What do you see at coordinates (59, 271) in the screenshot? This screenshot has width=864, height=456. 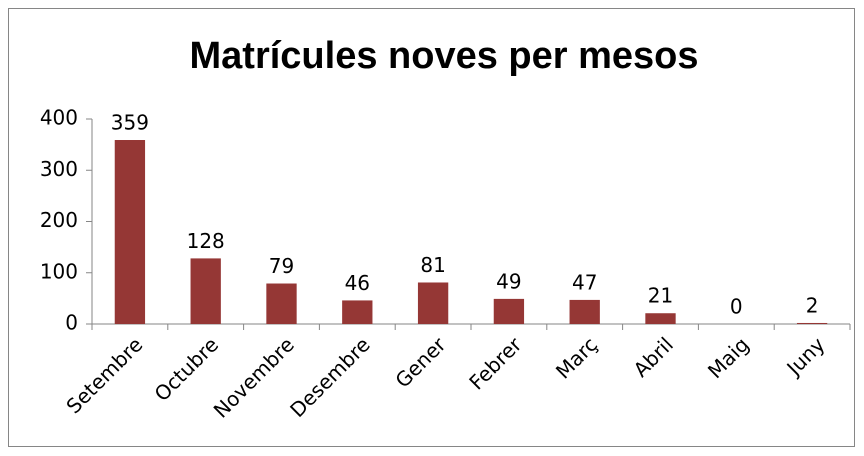 I see `y-tick-label: 100` at bounding box center [59, 271].